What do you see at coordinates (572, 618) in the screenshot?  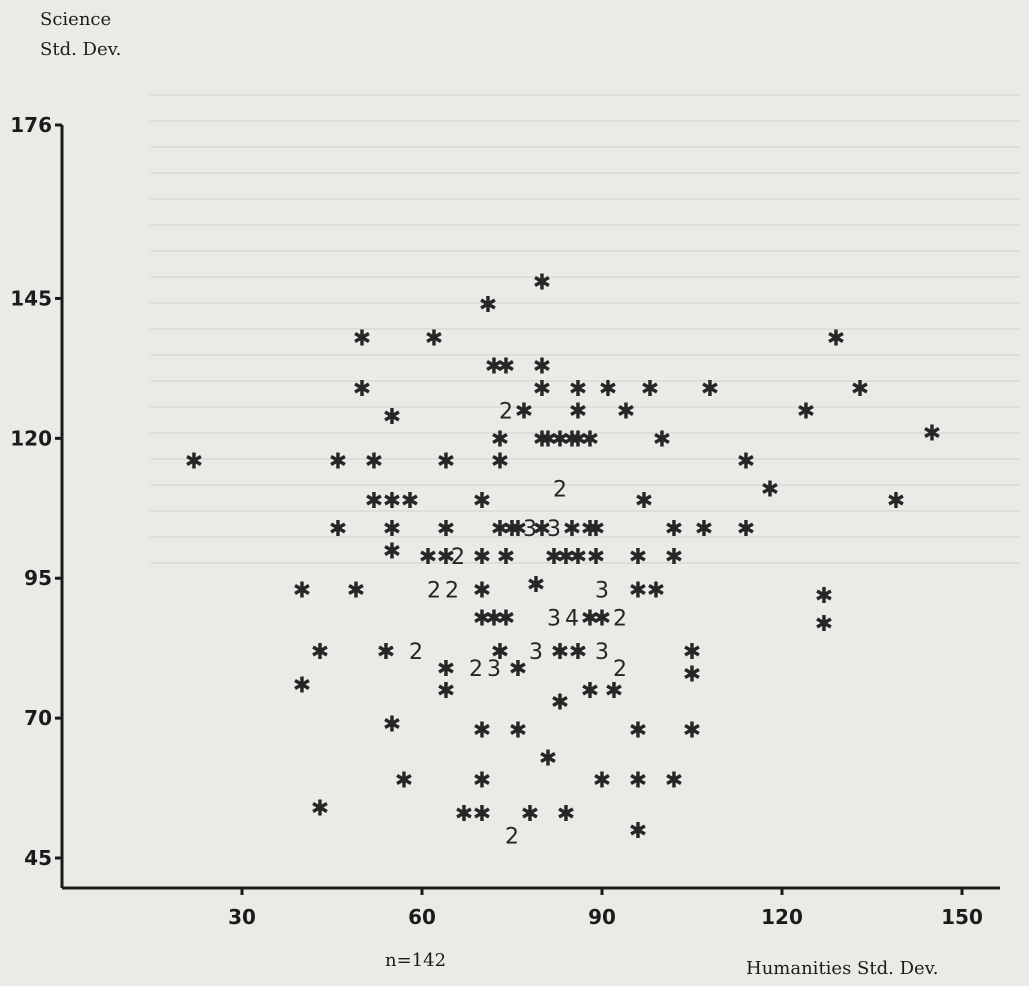 I see `data-point-count: 4` at bounding box center [572, 618].